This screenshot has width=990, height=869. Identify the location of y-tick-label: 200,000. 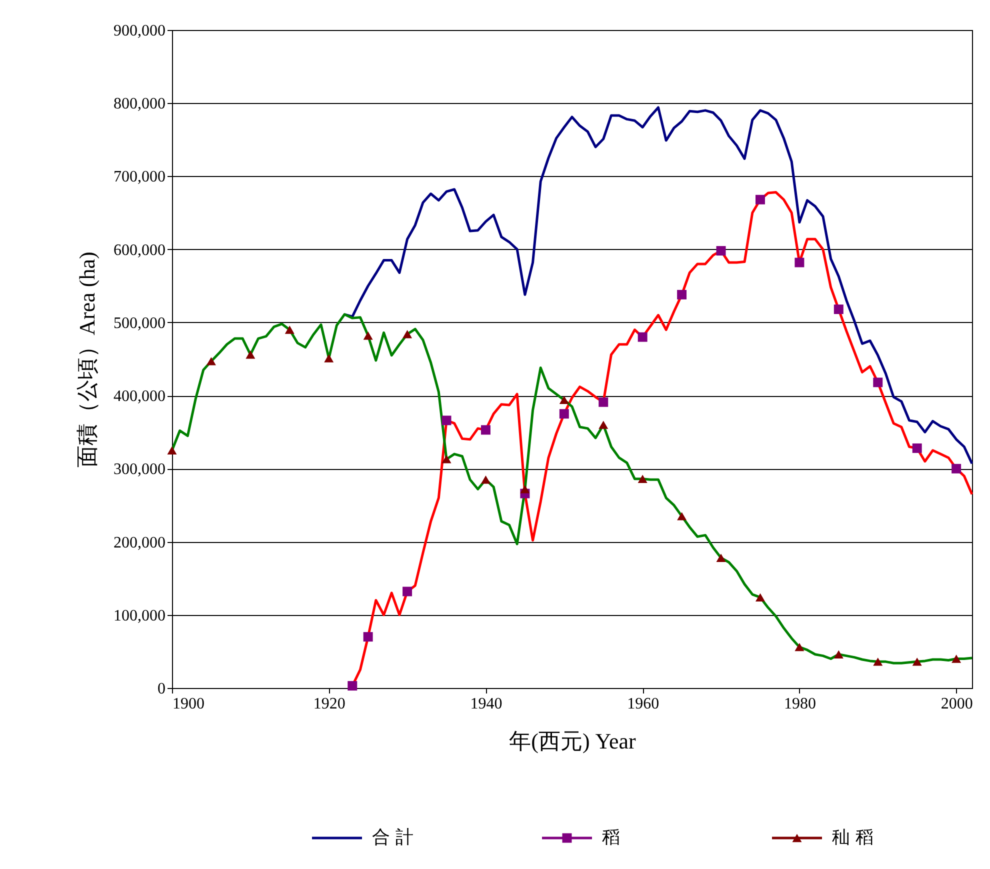
(140, 543).